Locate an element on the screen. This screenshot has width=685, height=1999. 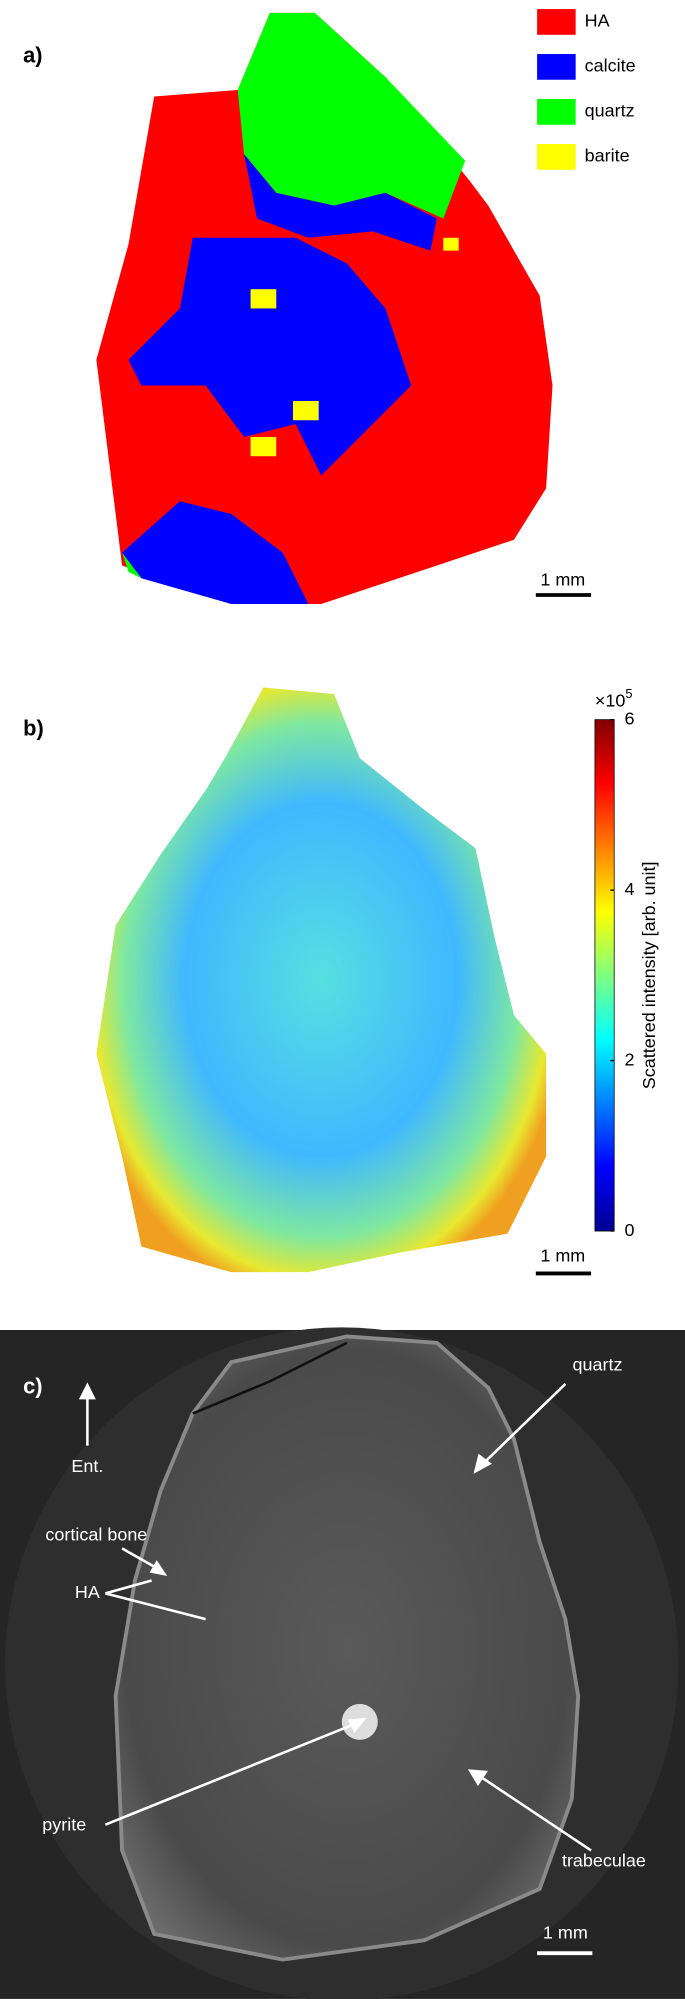
annotation: pyrite is located at coordinates (64, 1825).